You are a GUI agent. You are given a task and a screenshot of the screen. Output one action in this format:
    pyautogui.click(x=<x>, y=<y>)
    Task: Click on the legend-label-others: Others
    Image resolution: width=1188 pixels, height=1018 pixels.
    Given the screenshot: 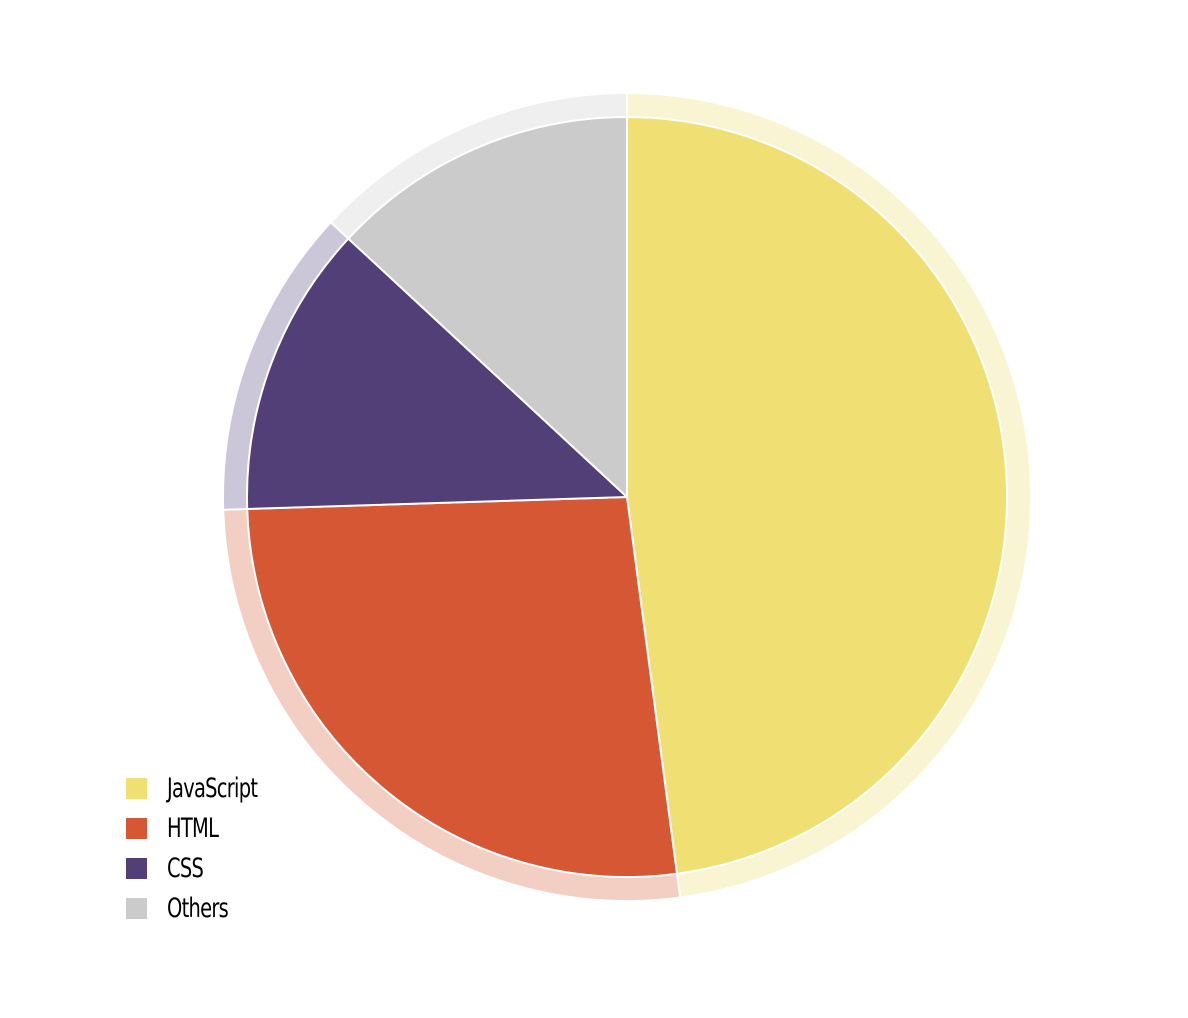 What is the action you would take?
    pyautogui.click(x=198, y=908)
    